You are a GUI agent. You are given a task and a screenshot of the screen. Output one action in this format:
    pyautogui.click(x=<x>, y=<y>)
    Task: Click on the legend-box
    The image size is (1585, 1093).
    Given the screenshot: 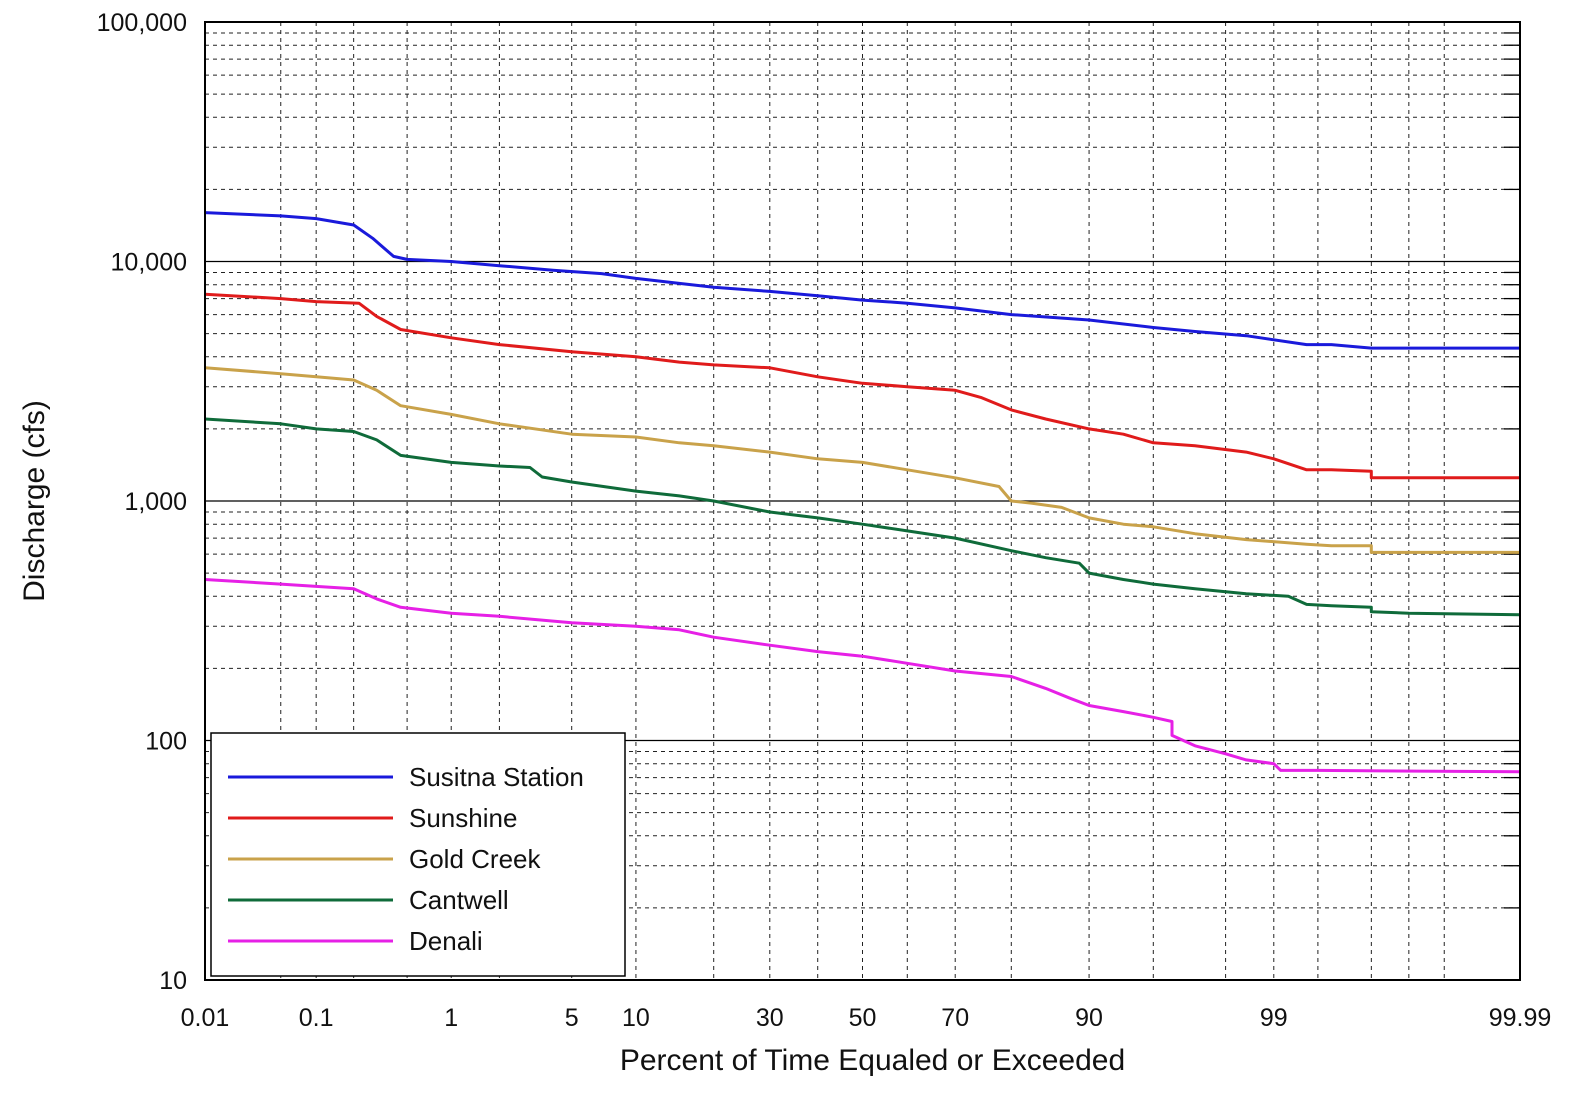 What is the action you would take?
    pyautogui.click(x=418, y=854)
    